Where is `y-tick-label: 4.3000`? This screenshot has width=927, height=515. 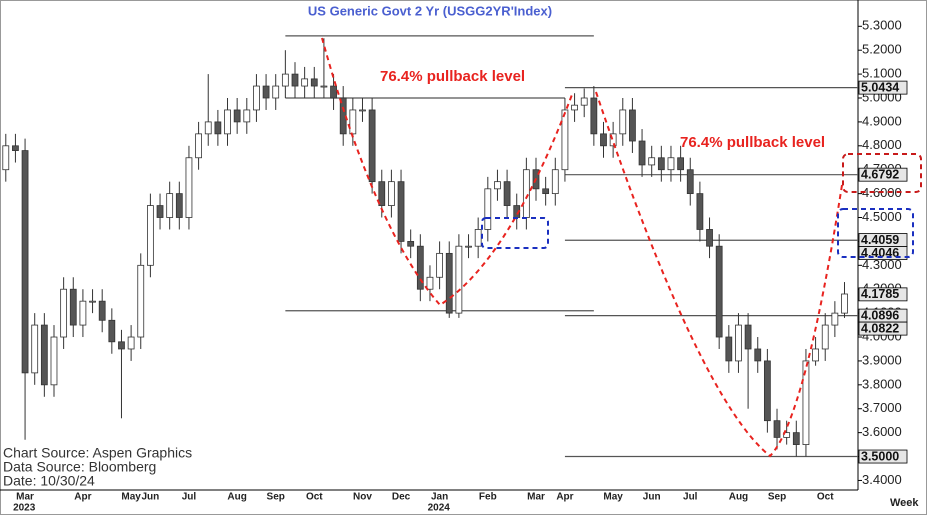
y-tick-label: 4.3000 is located at coordinates (882, 264).